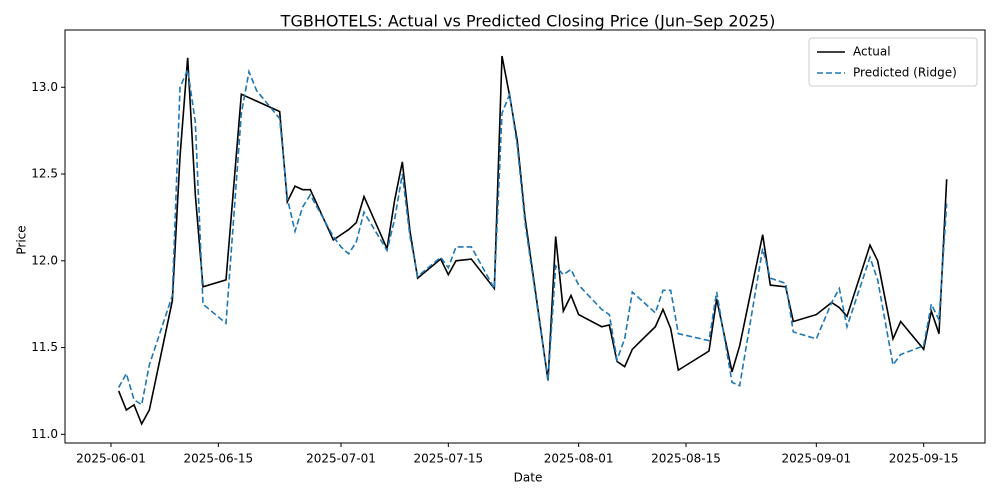  I want to click on y-tick-label: 11.5, so click(44, 347).